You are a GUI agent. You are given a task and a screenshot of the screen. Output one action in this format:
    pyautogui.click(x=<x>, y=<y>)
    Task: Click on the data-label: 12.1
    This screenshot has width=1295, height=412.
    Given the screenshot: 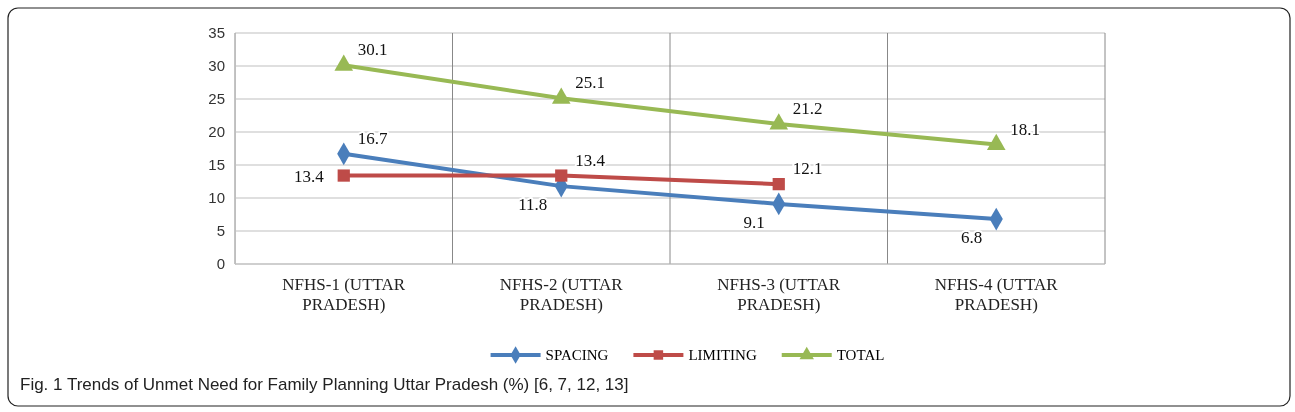 What is the action you would take?
    pyautogui.click(x=807, y=169)
    